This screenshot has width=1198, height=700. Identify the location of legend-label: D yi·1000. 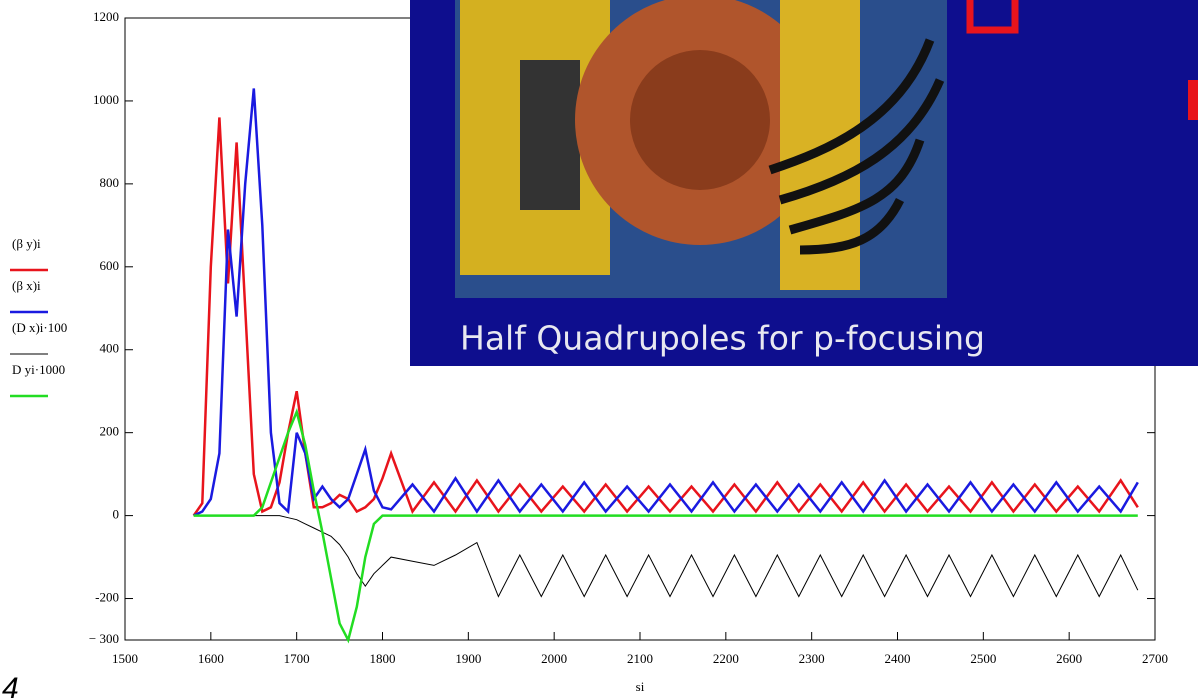
(38, 369).